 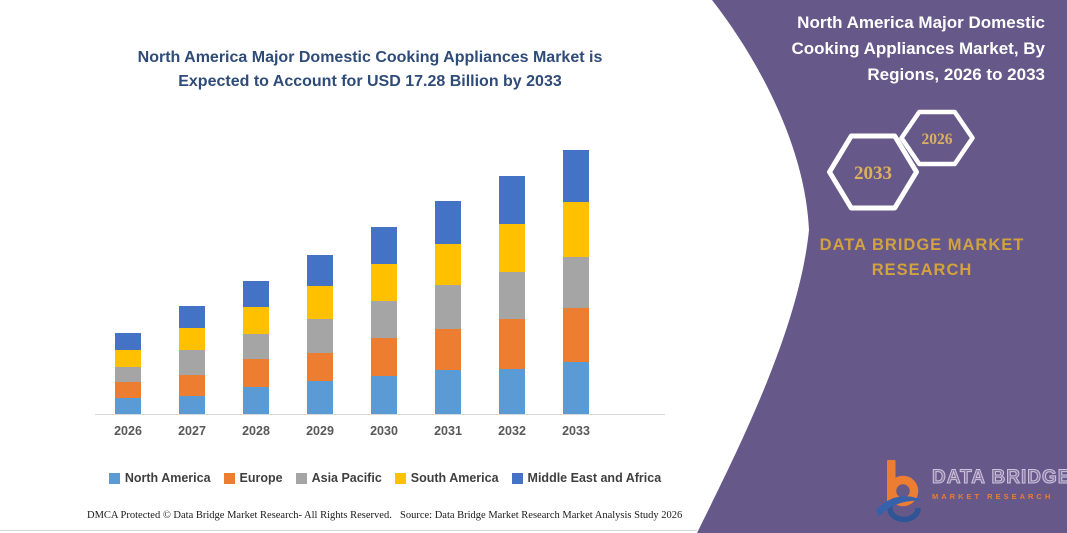 I want to click on logo-text: DATA BRIDGE MARKET RESEARCH, so click(x=999, y=493).